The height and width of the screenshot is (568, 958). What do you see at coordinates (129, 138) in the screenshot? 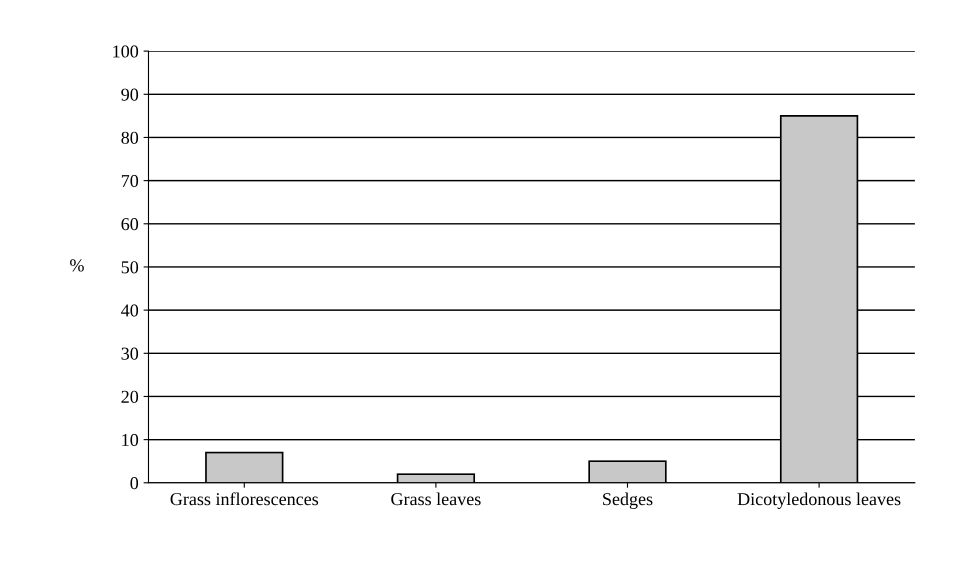
I see `y-tick-label: 80` at bounding box center [129, 138].